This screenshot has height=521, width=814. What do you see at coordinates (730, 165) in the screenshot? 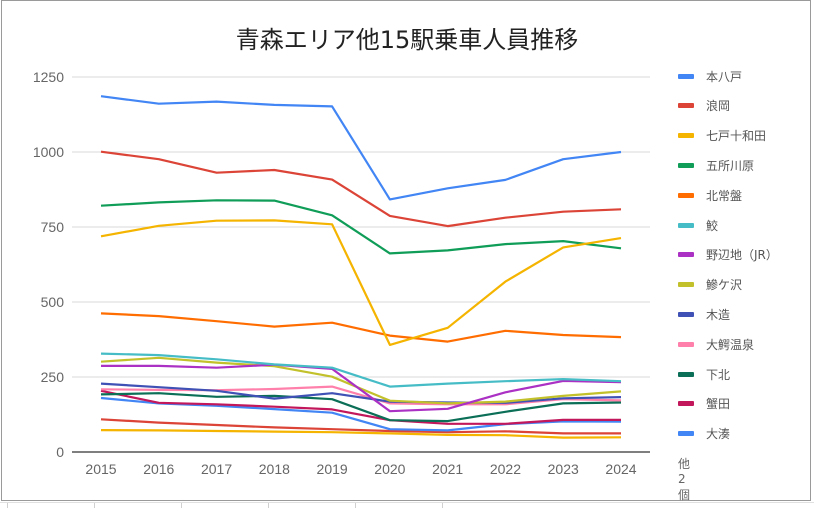
I see `legend-label: 五所川原` at bounding box center [730, 165].